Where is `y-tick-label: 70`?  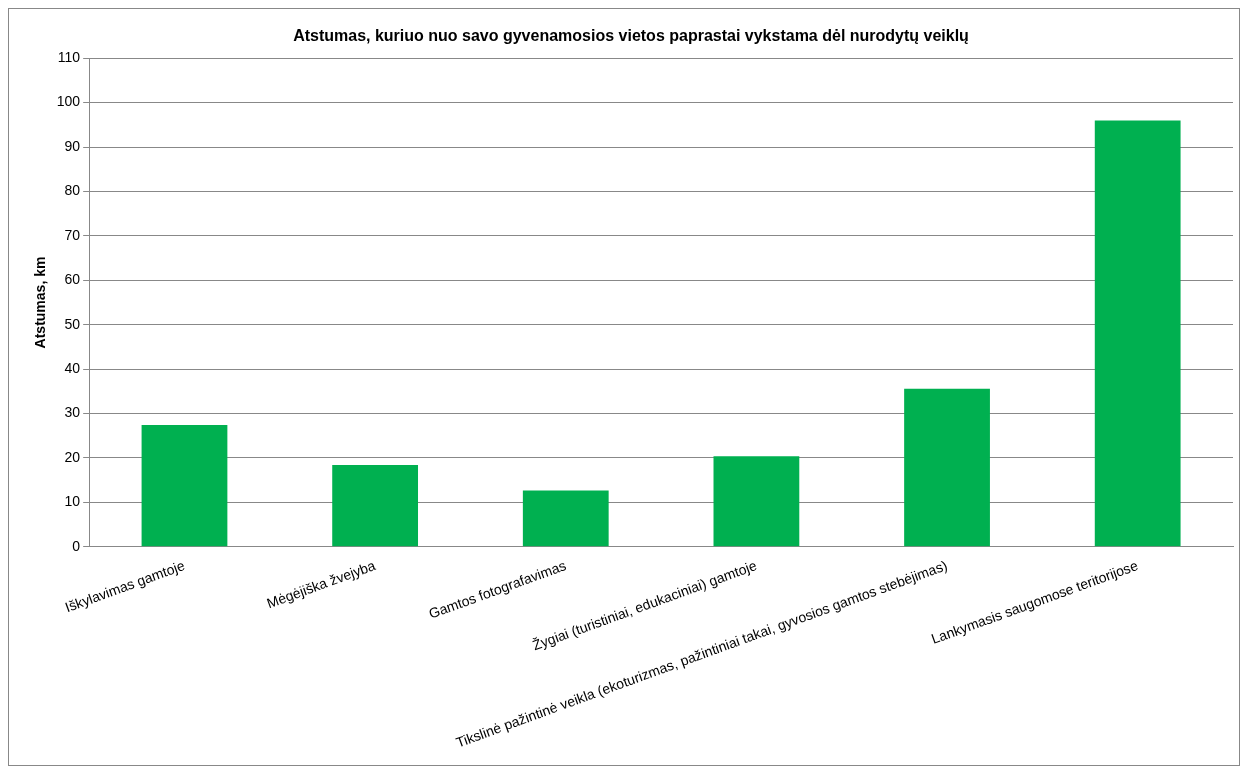
y-tick-label: 70 is located at coordinates (72, 234).